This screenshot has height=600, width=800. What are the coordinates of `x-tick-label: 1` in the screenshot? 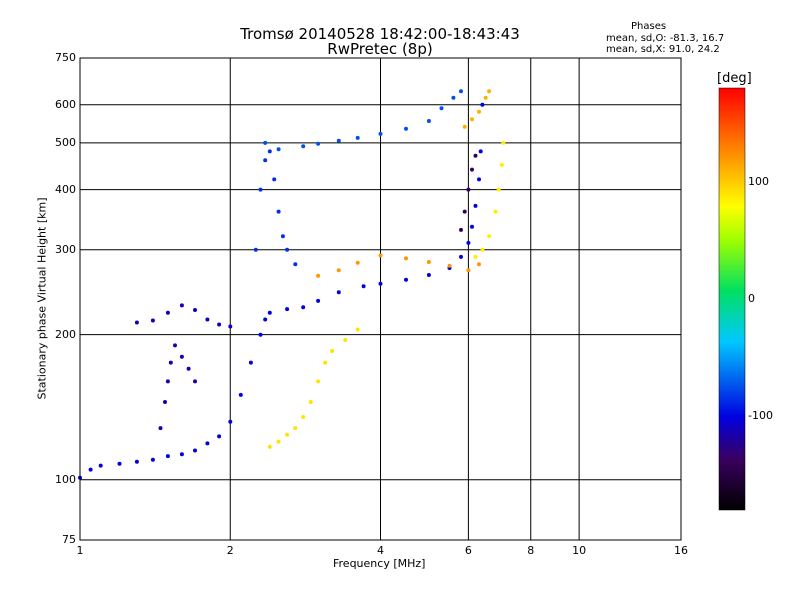 It's located at (80, 550).